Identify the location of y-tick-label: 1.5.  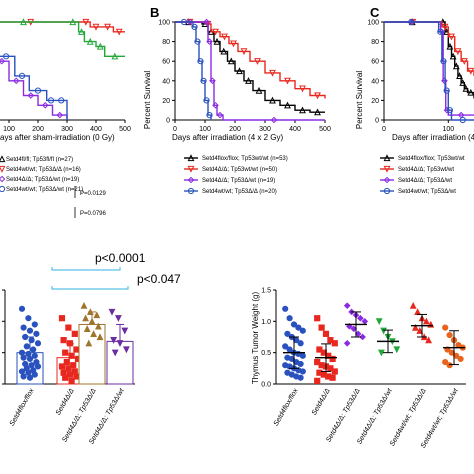
(266, 291).